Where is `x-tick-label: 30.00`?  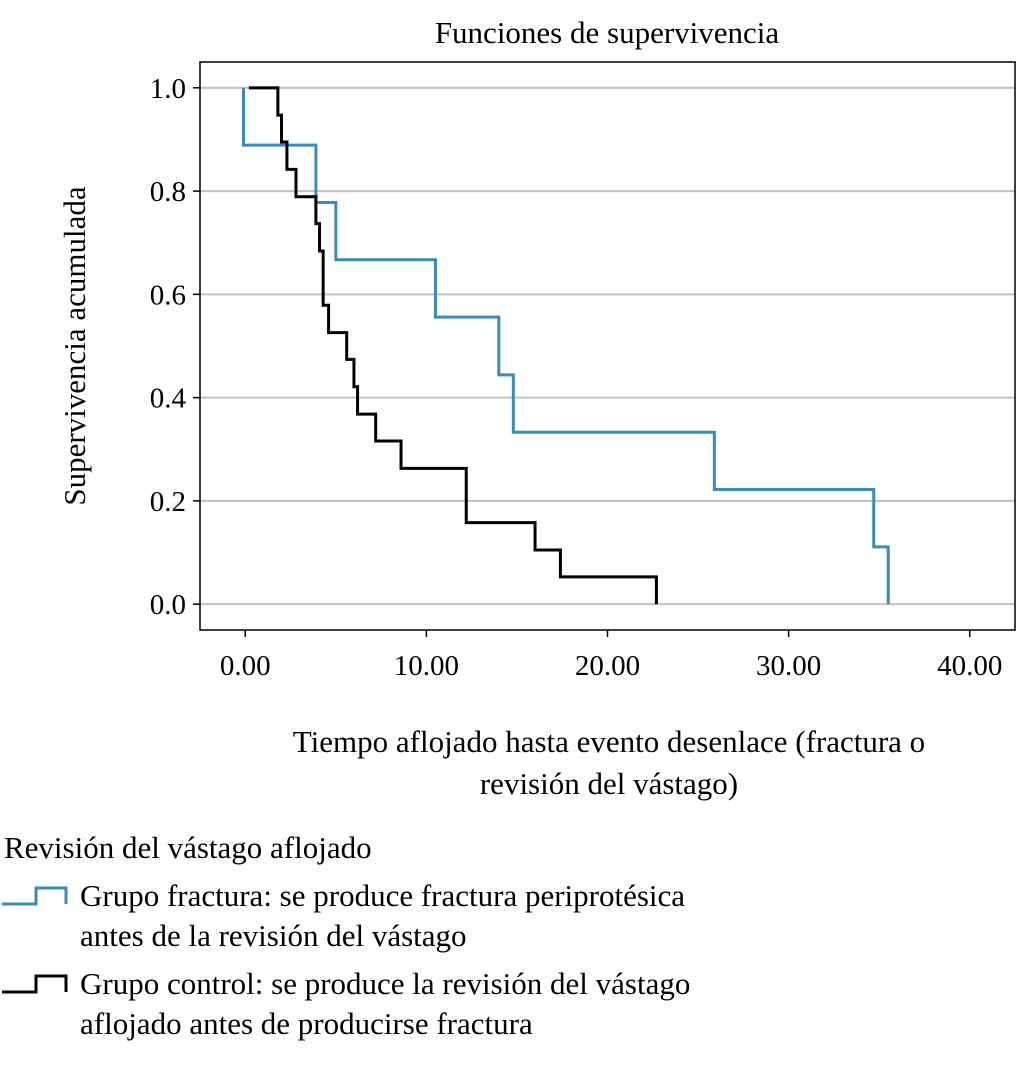
x-tick-label: 30.00 is located at coordinates (788, 666).